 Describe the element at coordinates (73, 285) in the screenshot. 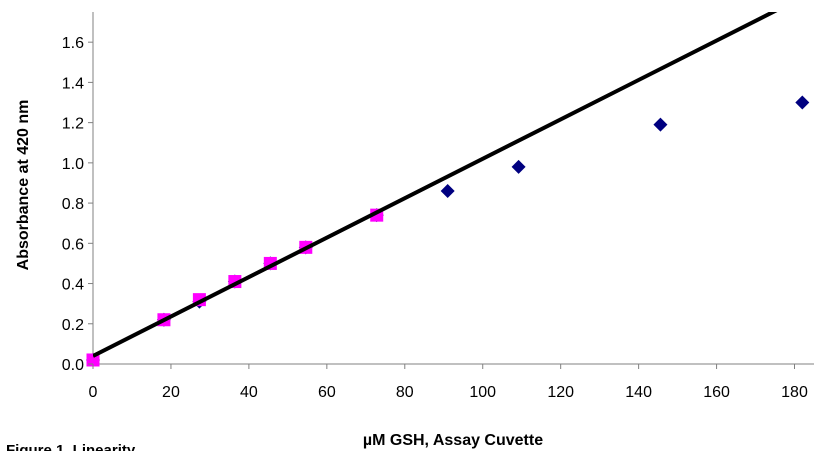

I see `y-tick-label: 0.4` at that location.